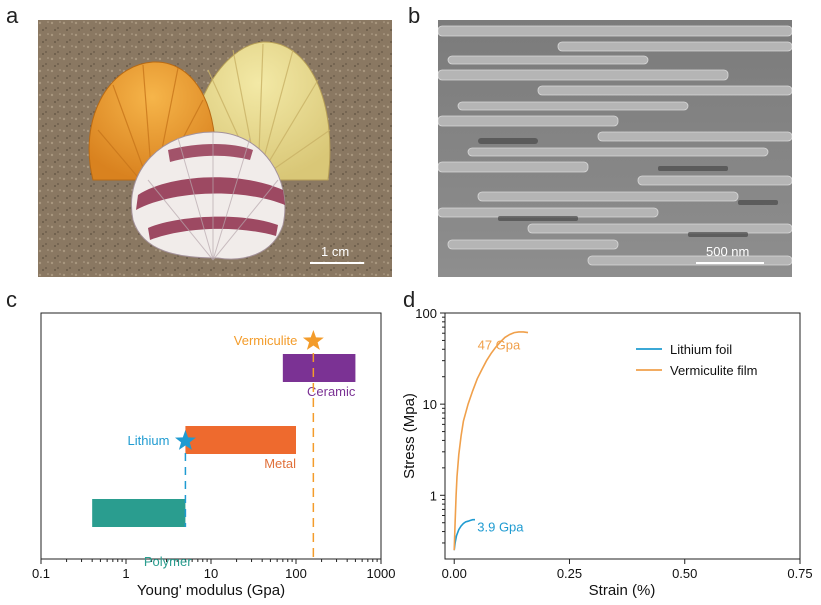  Describe the element at coordinates (426, 313) in the screenshot. I see `stress-y-tick-label: 100` at that location.